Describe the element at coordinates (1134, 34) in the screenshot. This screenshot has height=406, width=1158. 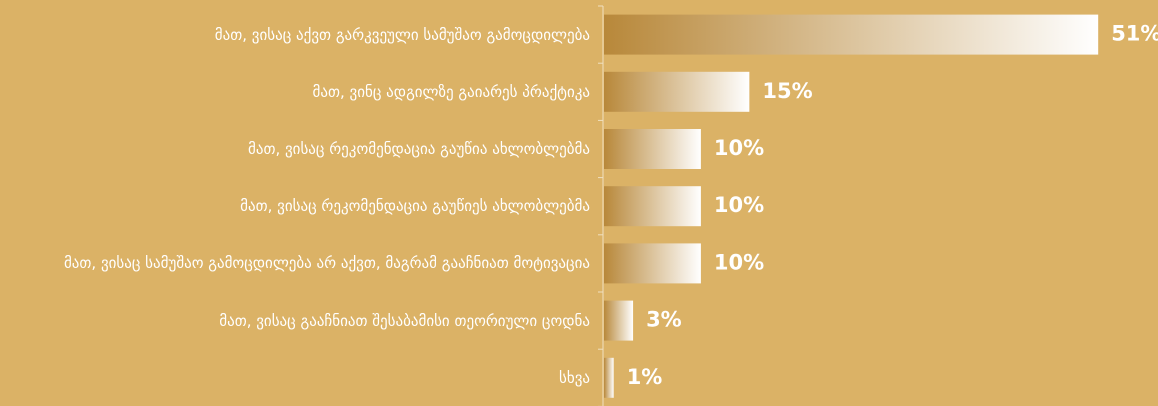
I see `data-label: 51%` at that location.